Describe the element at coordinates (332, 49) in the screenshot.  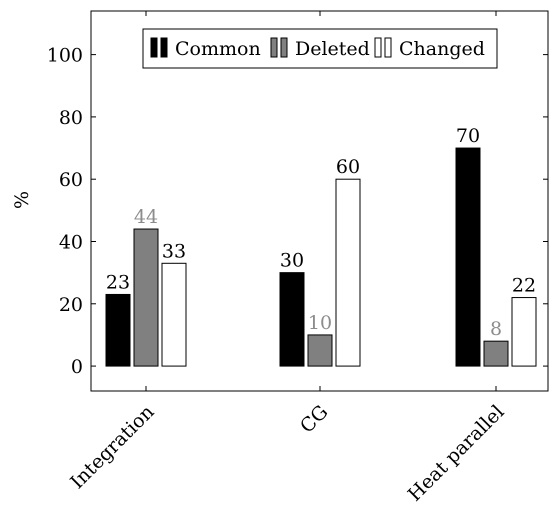
I see `legend-label: Deleted` at that location.